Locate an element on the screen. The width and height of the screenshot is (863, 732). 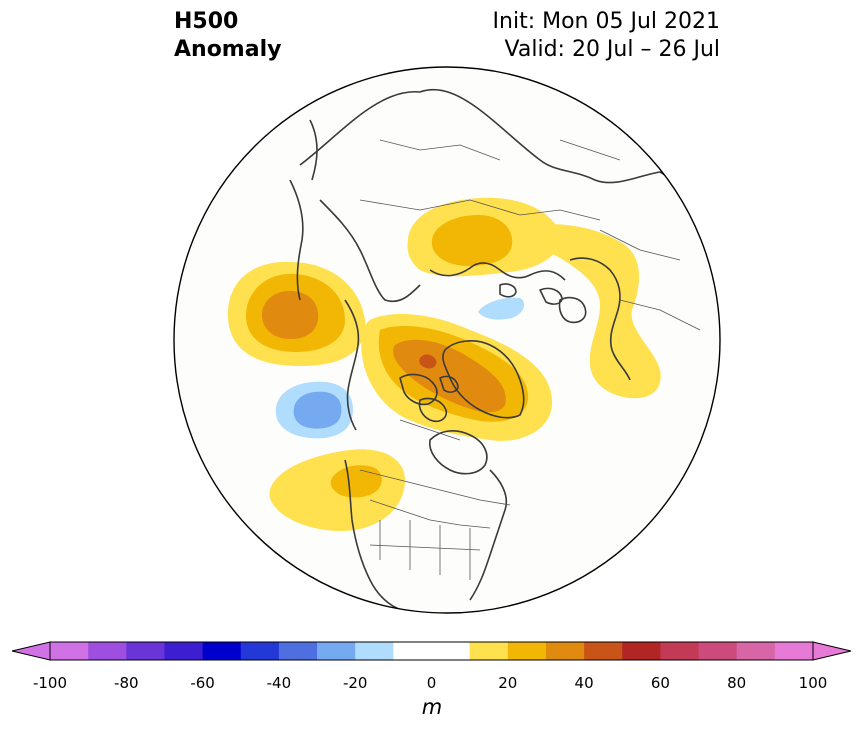
colorbar-frame is located at coordinates (431, 651).